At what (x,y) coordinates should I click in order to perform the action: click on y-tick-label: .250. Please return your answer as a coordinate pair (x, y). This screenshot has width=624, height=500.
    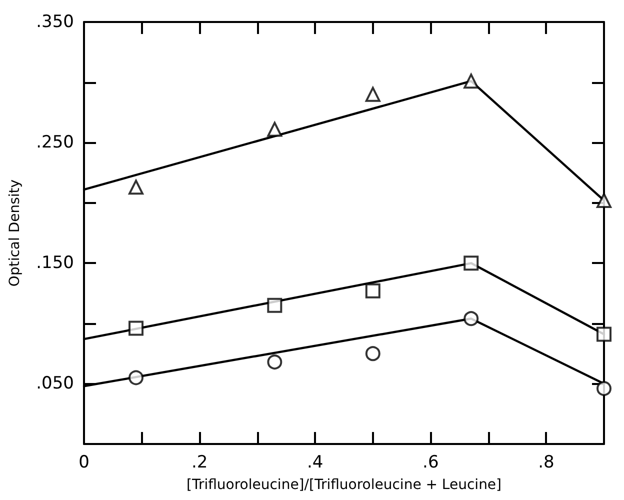
    Looking at the image, I should click on (55, 142).